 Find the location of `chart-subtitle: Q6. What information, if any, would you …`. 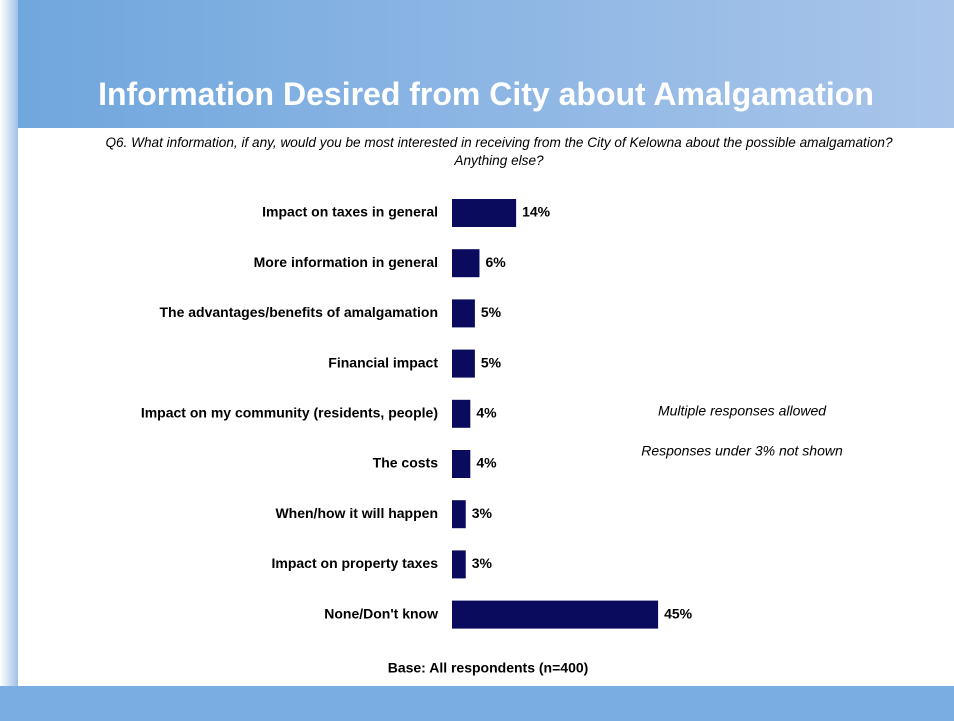

chart-subtitle: Q6. What information, if any, would you … is located at coordinates (499, 151).